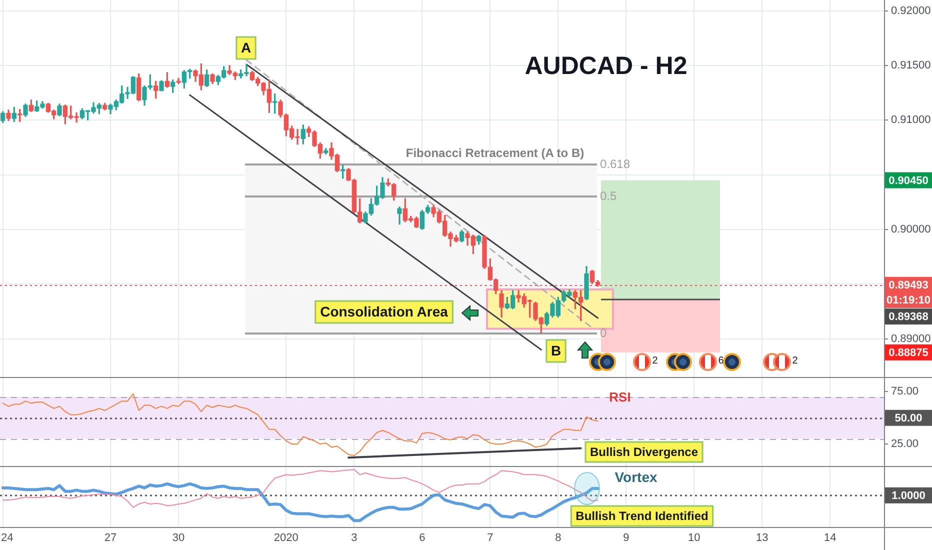  What do you see at coordinates (644, 451) in the screenshot?
I see `annotation: Bullish Divergence` at bounding box center [644, 451].